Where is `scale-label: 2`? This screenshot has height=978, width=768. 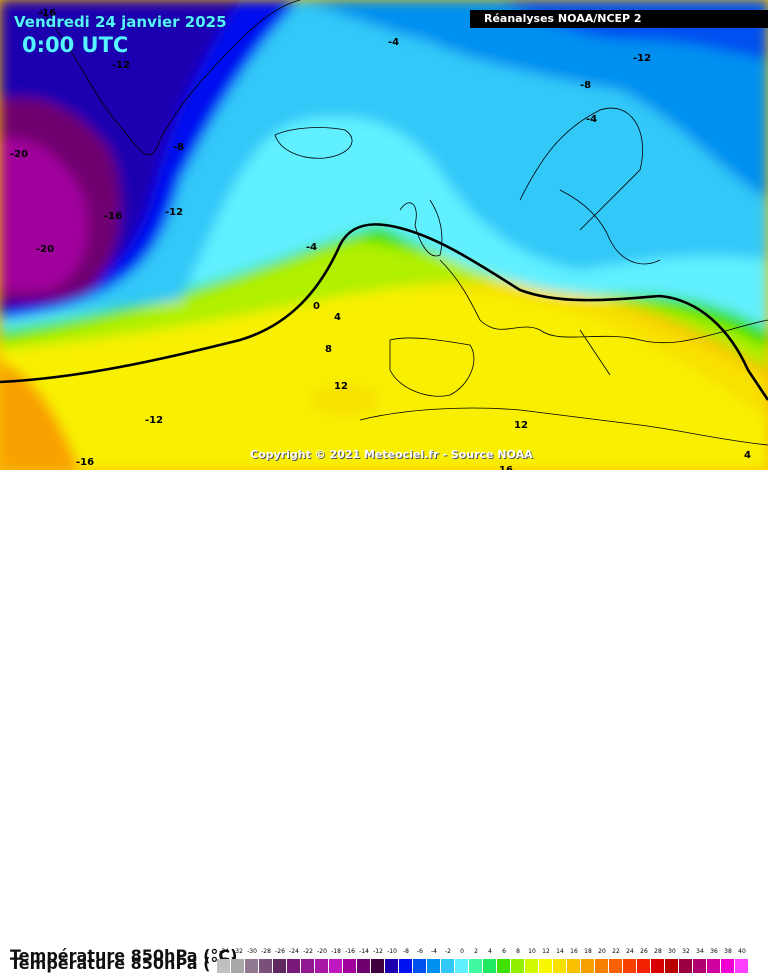 scale-label: 2 is located at coordinates (476, 951).